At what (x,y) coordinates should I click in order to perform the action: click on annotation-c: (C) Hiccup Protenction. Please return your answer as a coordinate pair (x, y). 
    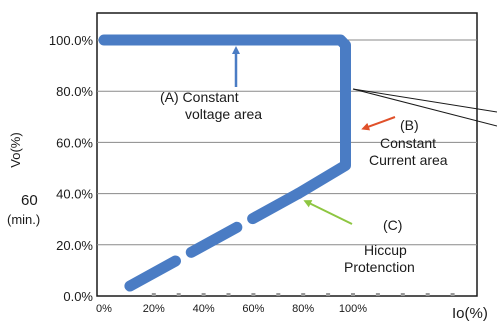
    Looking at the image, I should click on (359, 237).